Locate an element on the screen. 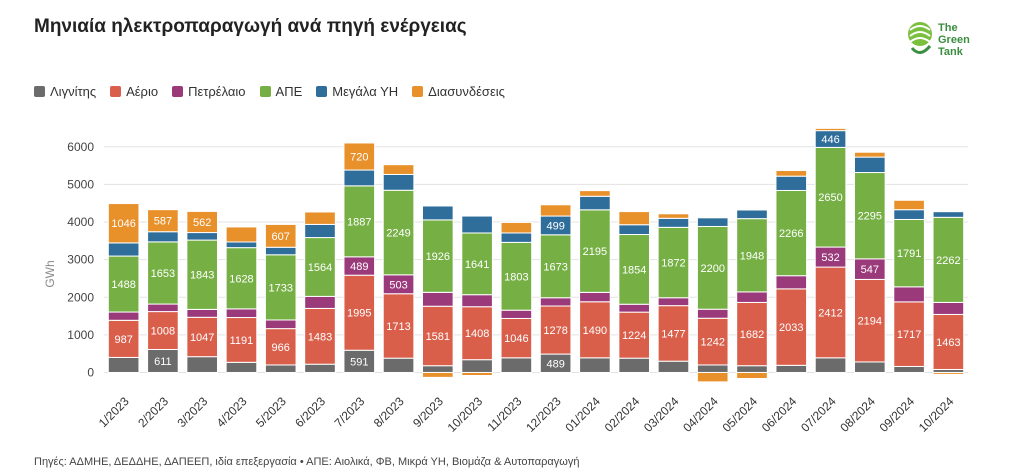 This screenshot has height=474, width=1024. data-label: 499 is located at coordinates (555, 226).